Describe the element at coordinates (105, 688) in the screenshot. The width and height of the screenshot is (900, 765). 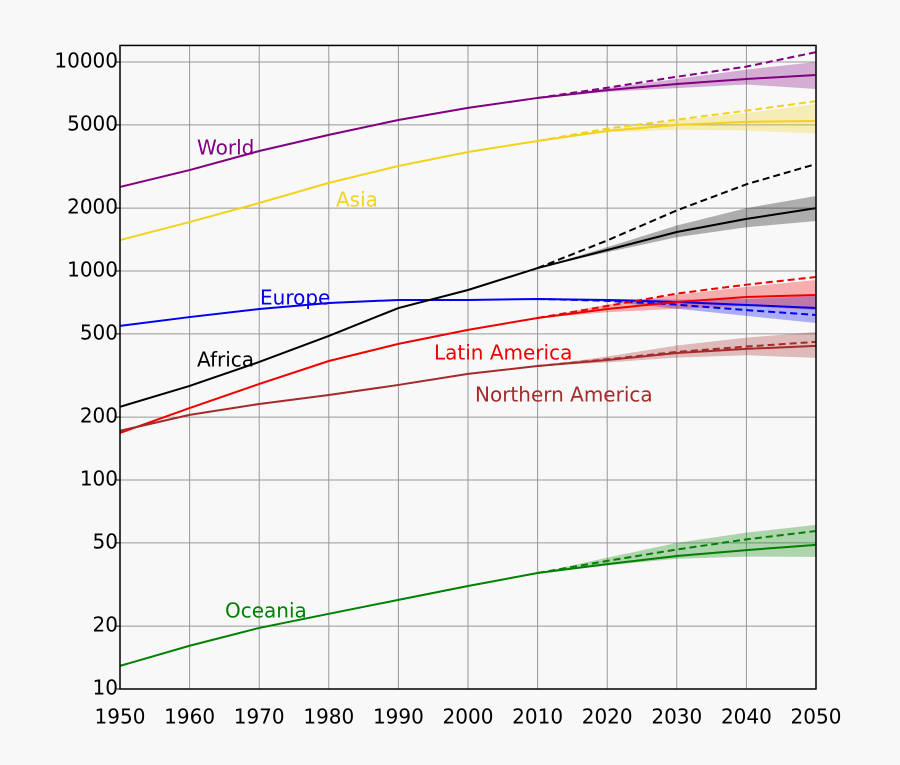
I see `y-tick-label: 10` at that location.